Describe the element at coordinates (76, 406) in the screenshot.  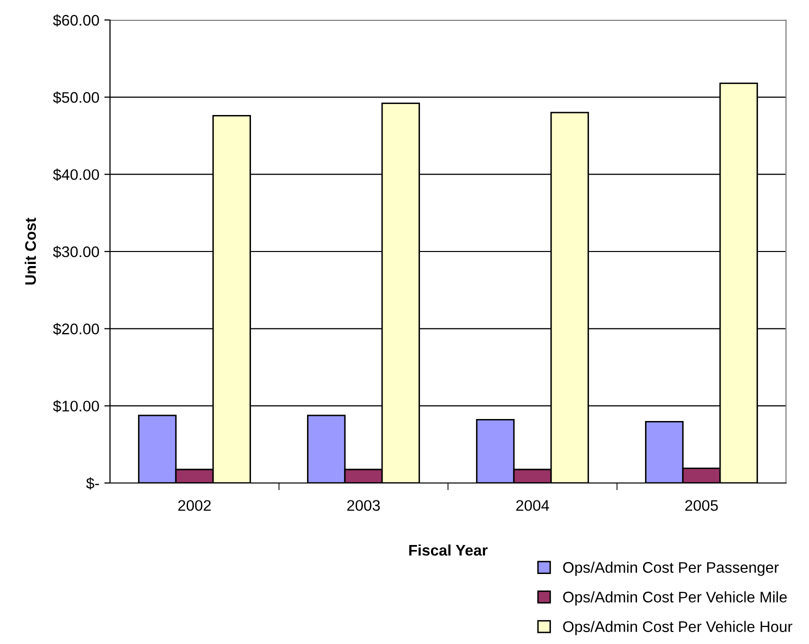
I see `y-tick-label: $10.00` at that location.